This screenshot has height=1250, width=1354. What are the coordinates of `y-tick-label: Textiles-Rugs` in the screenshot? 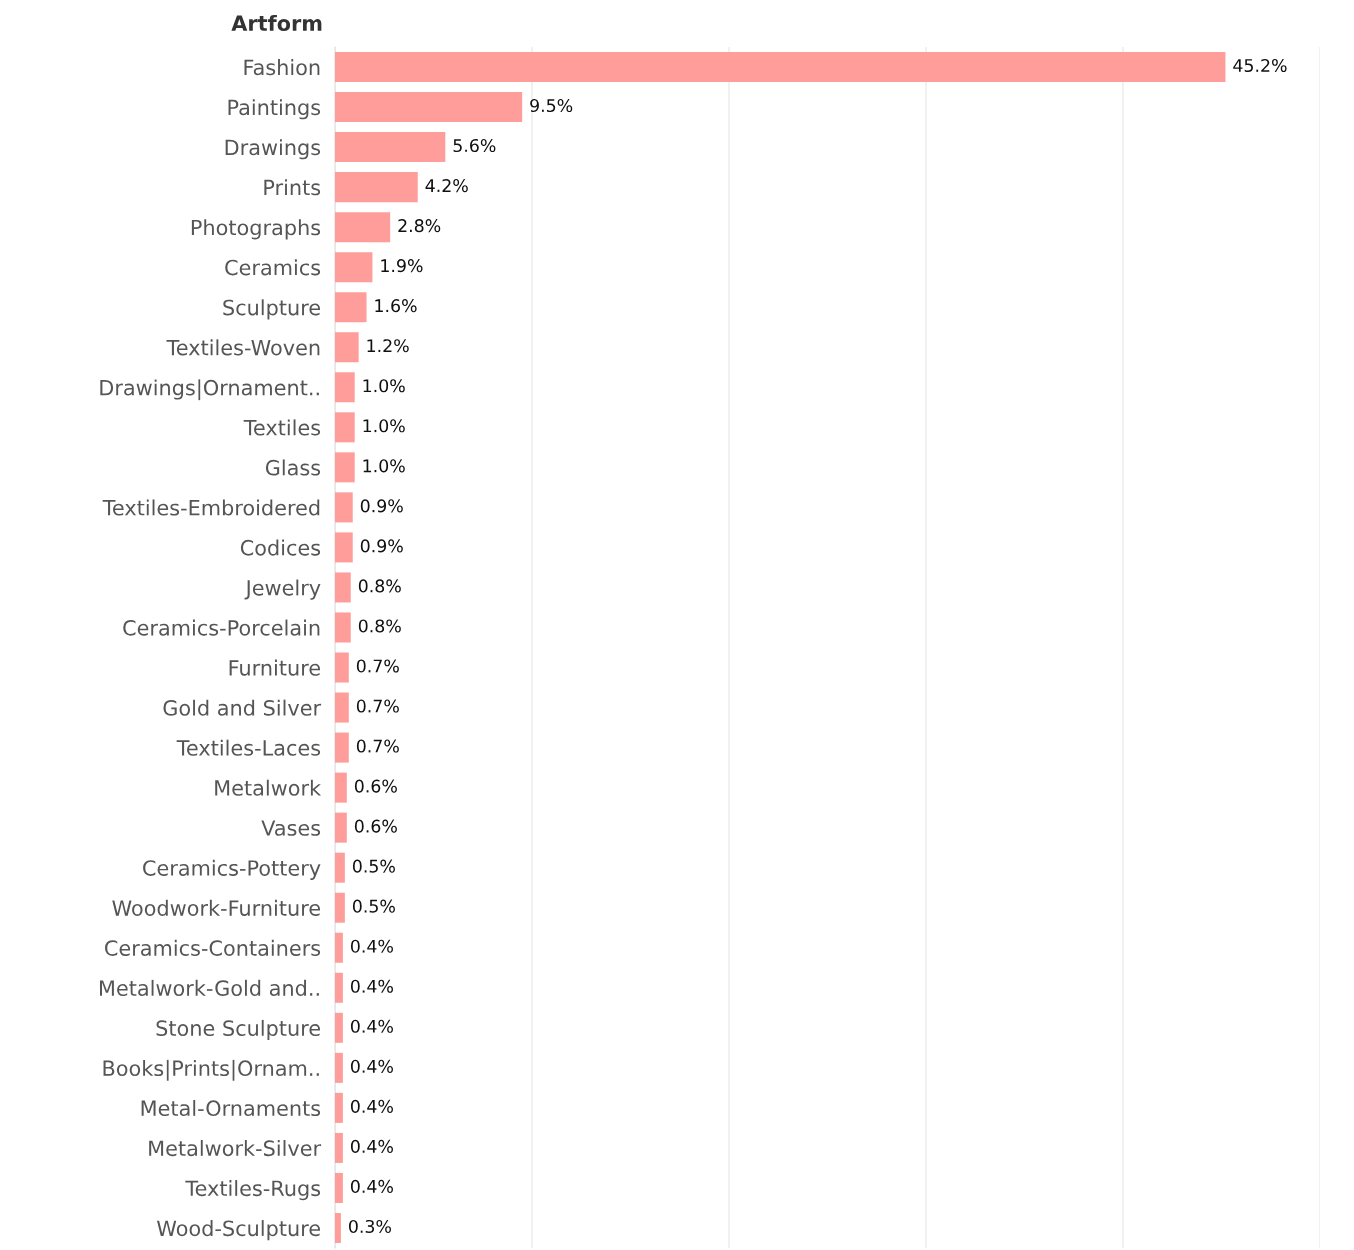 It's located at (253, 1190).